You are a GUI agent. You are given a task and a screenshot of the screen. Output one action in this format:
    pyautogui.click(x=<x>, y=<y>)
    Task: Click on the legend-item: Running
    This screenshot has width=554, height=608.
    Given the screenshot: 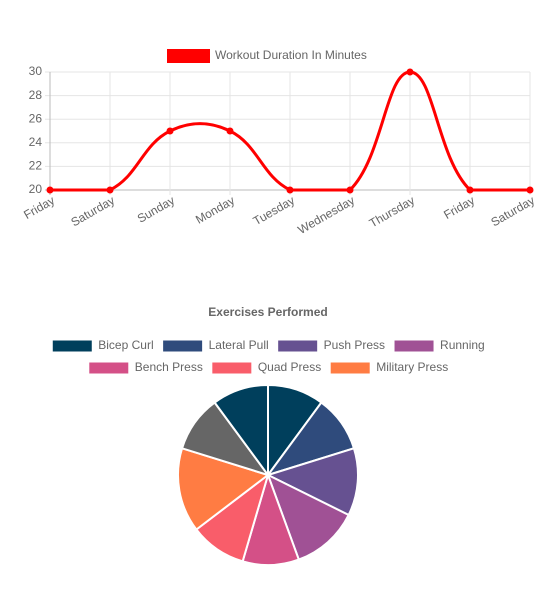 What is the action you would take?
    pyautogui.click(x=439, y=345)
    